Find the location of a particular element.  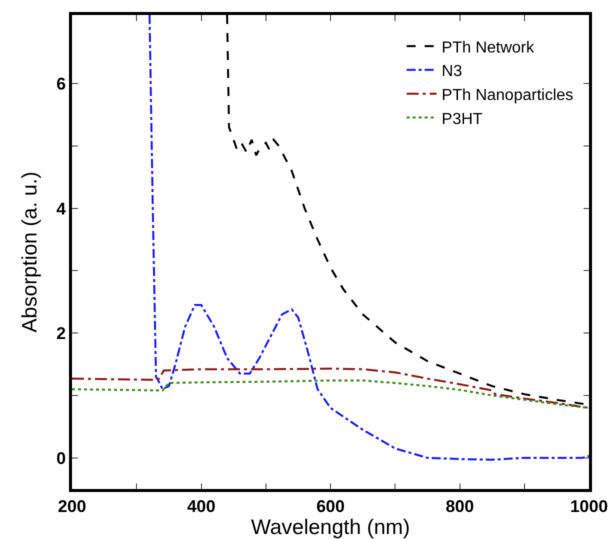

x-tick-label: 600 is located at coordinates (330, 506).